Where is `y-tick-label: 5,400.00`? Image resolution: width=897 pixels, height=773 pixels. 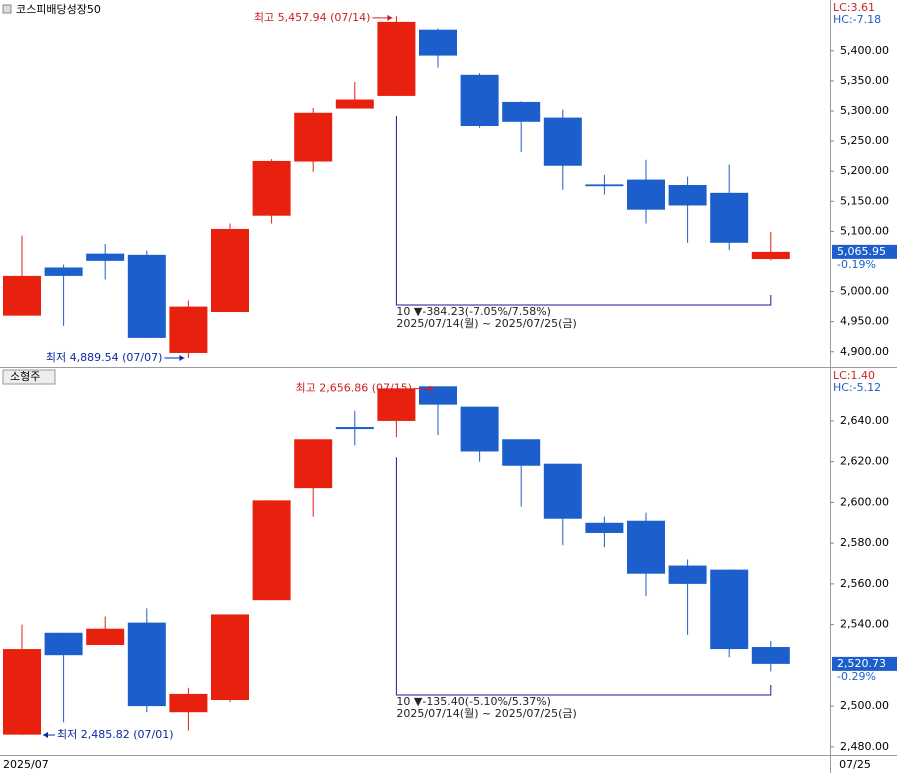 y-tick-label: 5,400.00 is located at coordinates (864, 50).